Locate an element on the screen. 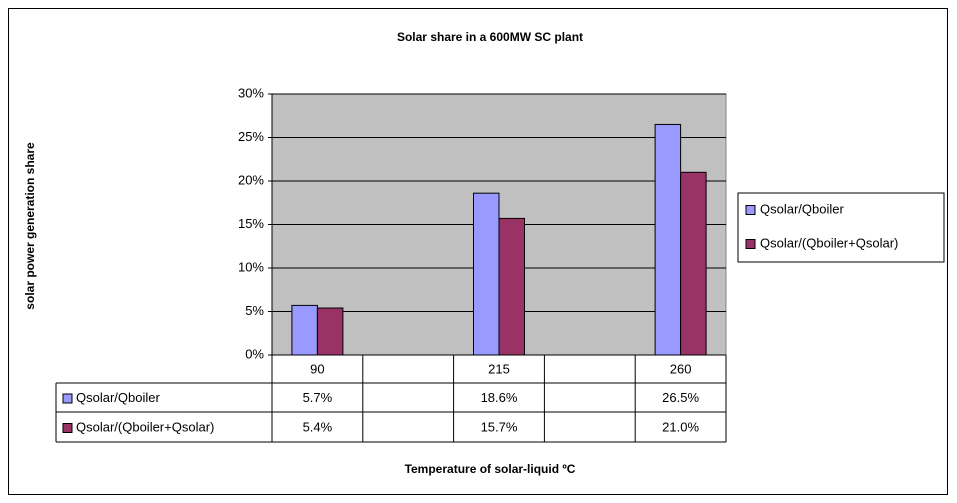  y-tick-label: 25% is located at coordinates (251, 136).